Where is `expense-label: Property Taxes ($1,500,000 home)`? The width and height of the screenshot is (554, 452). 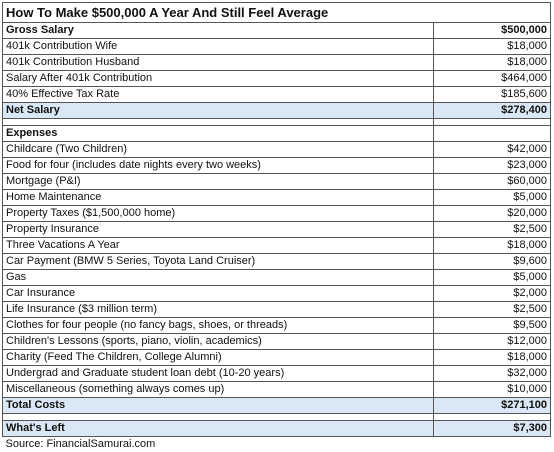
expense-label: Property Taxes ($1,500,000 home) is located at coordinates (218, 214).